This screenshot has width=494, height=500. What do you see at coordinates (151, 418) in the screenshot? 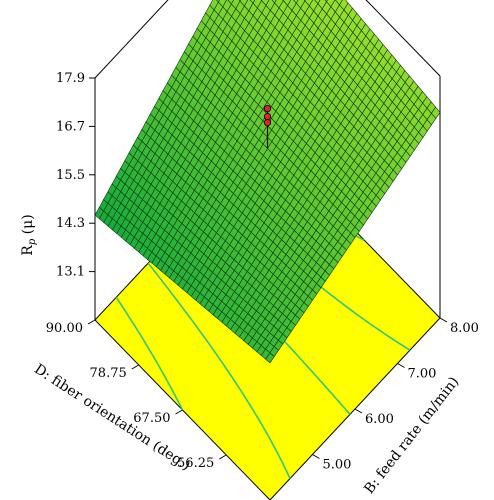
I see `y-tick-label: 67.50` at bounding box center [151, 418].